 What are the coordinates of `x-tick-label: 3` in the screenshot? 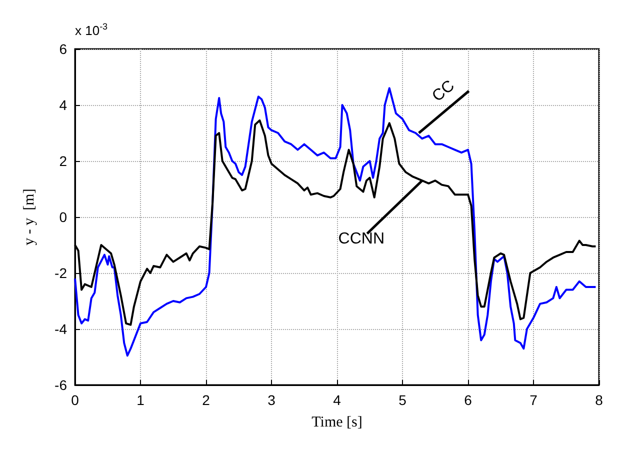 It's located at (272, 400).